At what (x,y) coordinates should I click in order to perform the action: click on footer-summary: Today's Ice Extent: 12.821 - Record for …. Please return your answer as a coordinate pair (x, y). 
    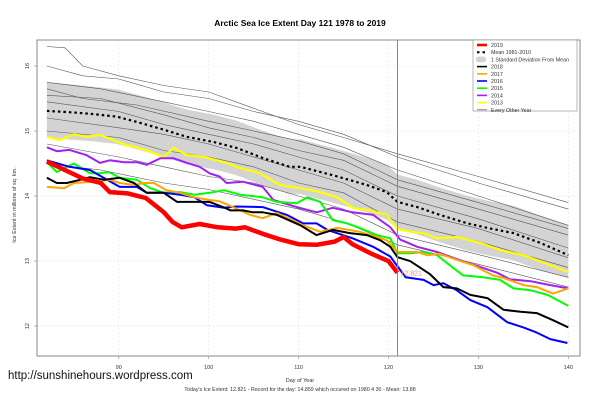
    Looking at the image, I should click on (299, 390).